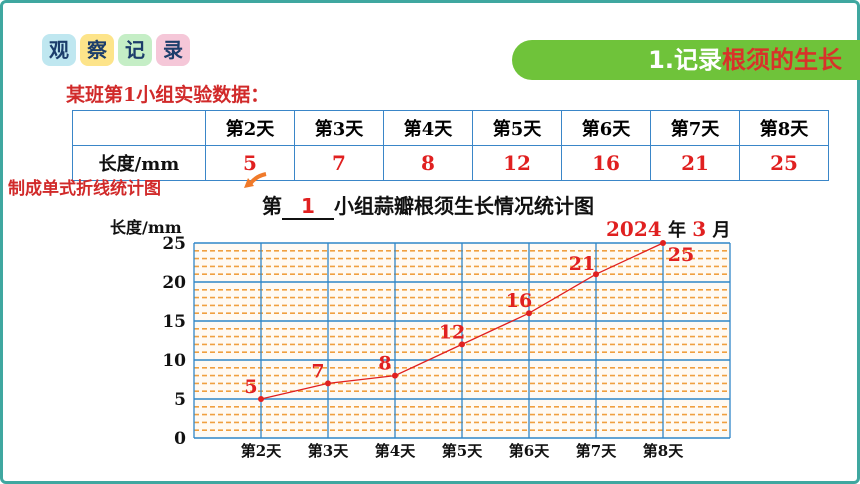 The height and width of the screenshot is (484, 860). Describe the element at coordinates (695, 163) in the screenshot. I see `table-value: 21` at that location.